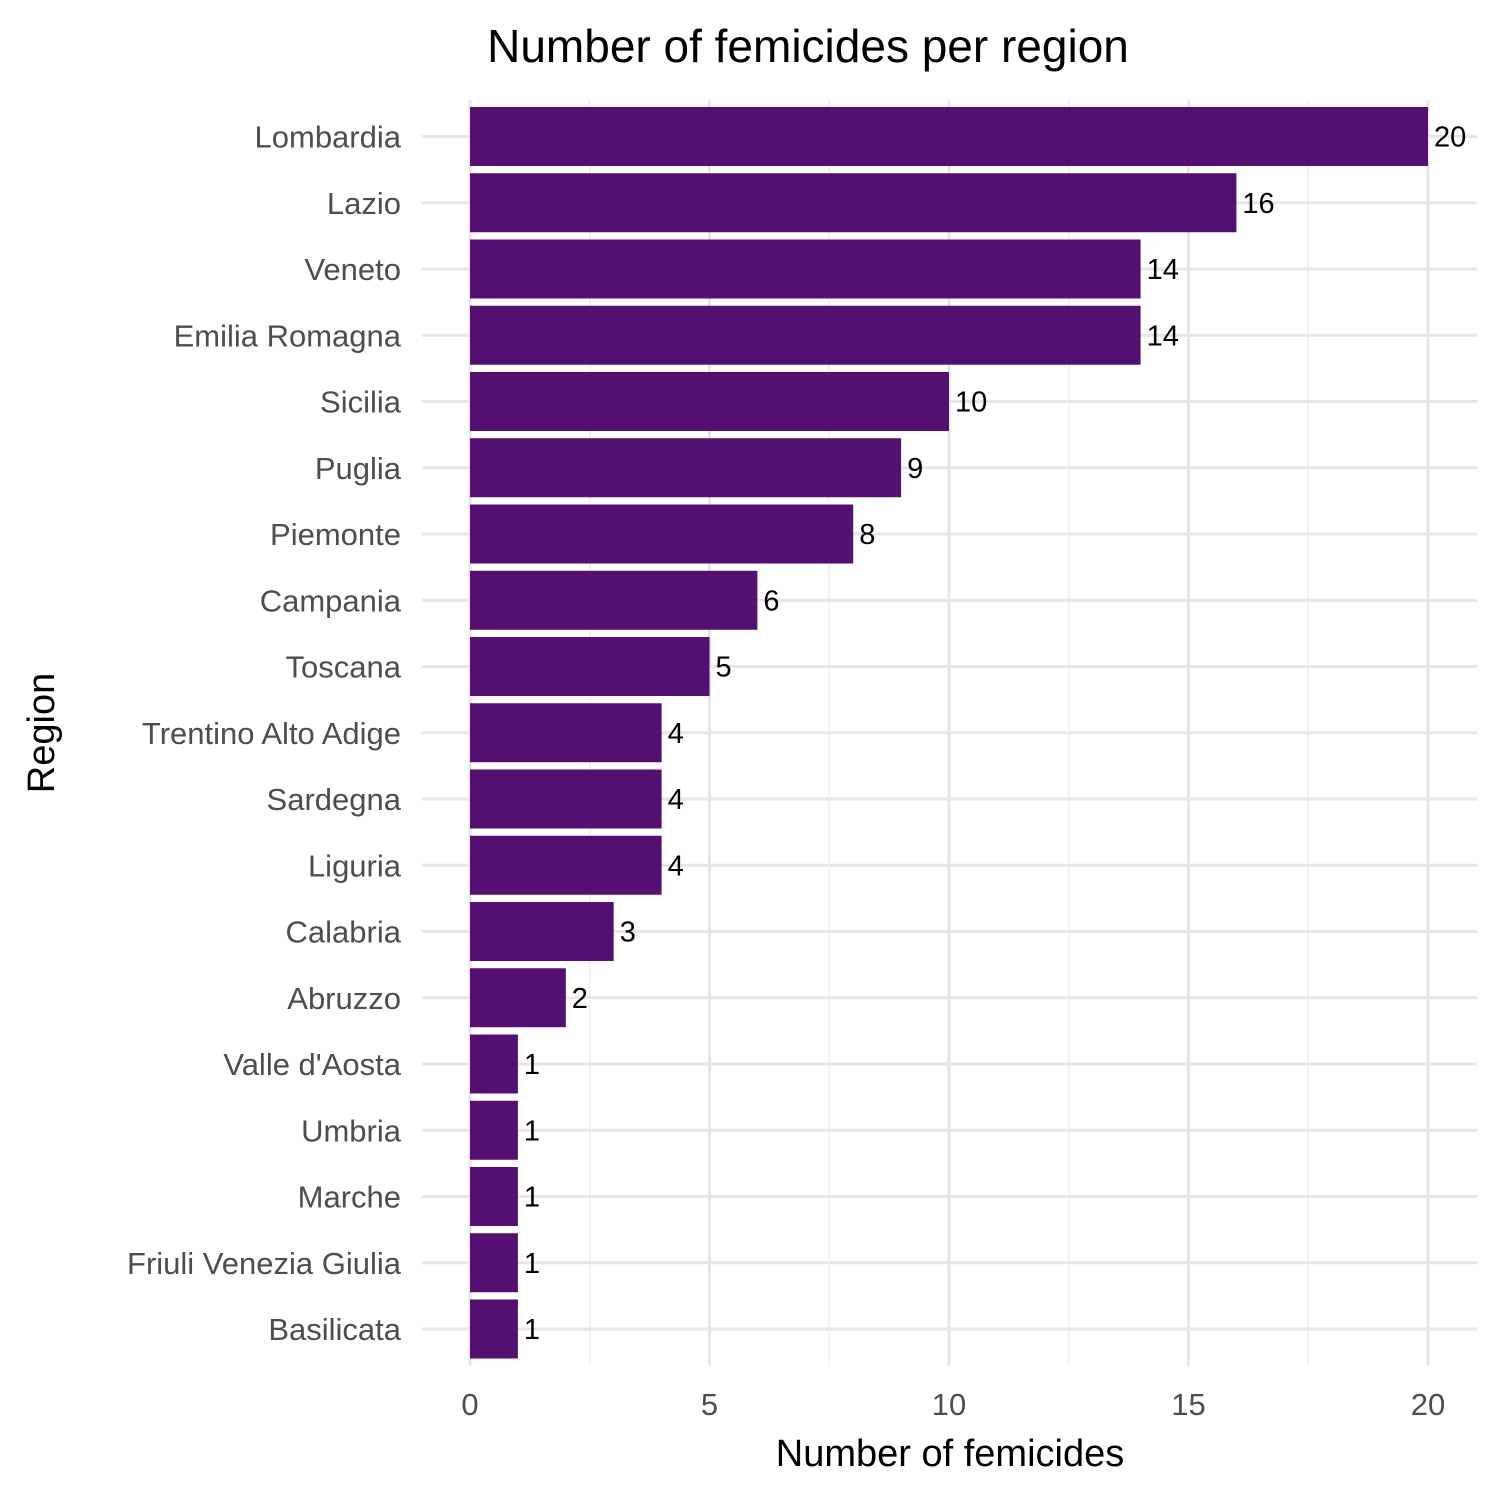 Image resolution: width=1500 pixels, height=1500 pixels. What do you see at coordinates (344, 998) in the screenshot?
I see `y-tick-label: Abruzzo` at bounding box center [344, 998].